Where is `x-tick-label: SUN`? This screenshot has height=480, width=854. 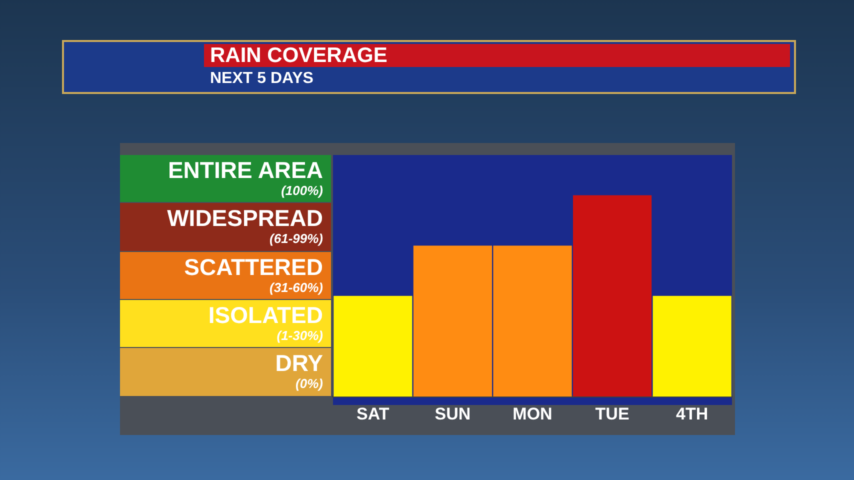 x-tick-label: SUN is located at coordinates (452, 414).